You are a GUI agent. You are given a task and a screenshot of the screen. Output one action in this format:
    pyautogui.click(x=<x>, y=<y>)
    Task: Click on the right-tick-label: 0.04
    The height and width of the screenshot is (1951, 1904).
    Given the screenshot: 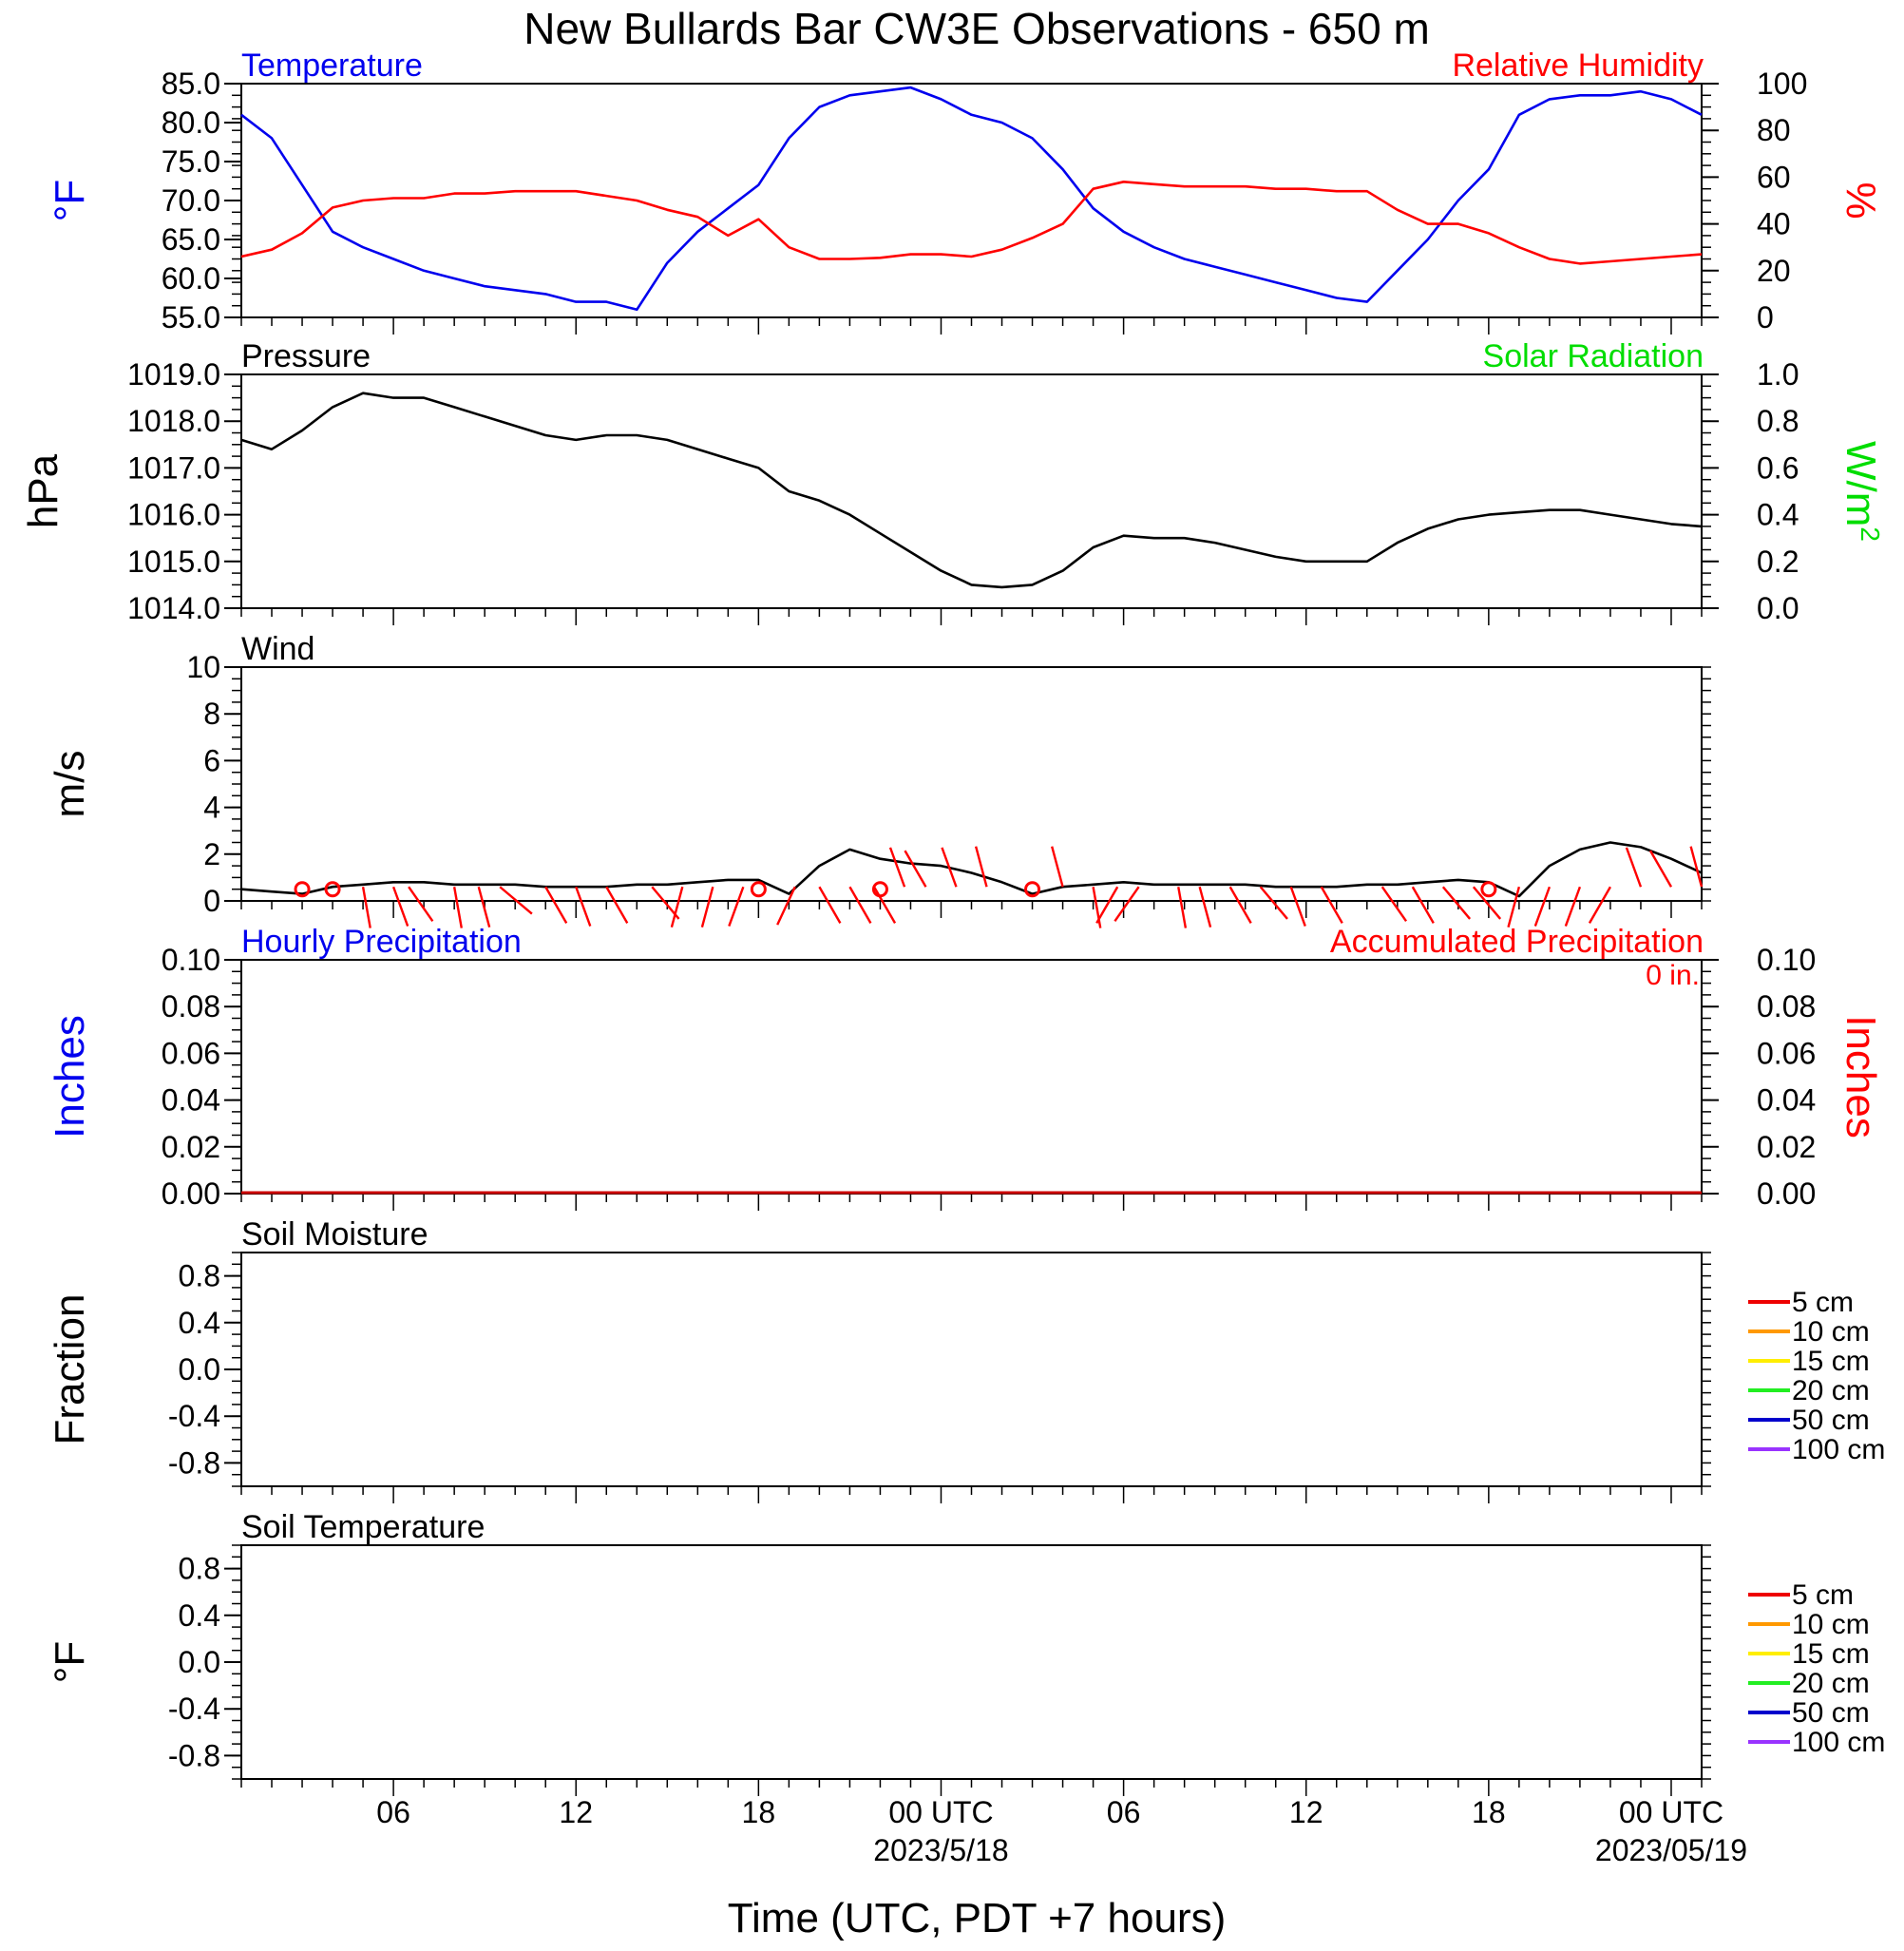 What is the action you would take?
    pyautogui.click(x=1786, y=1100)
    